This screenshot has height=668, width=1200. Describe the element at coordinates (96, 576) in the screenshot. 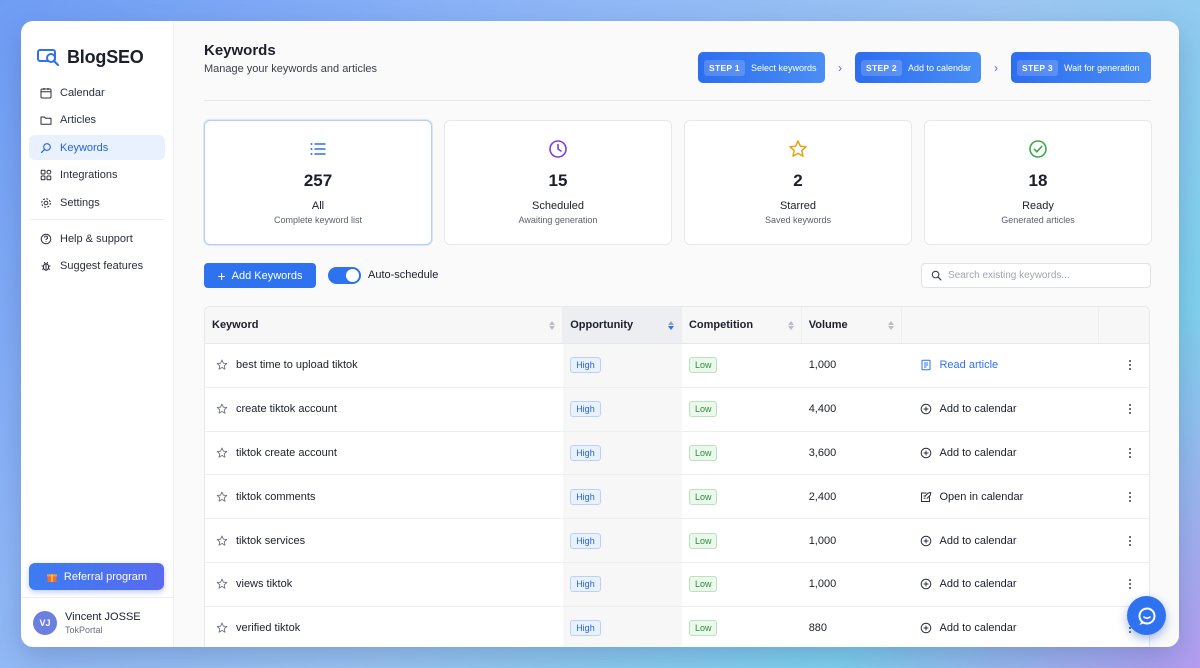

I see `referral-program-button: Referral program` at that location.